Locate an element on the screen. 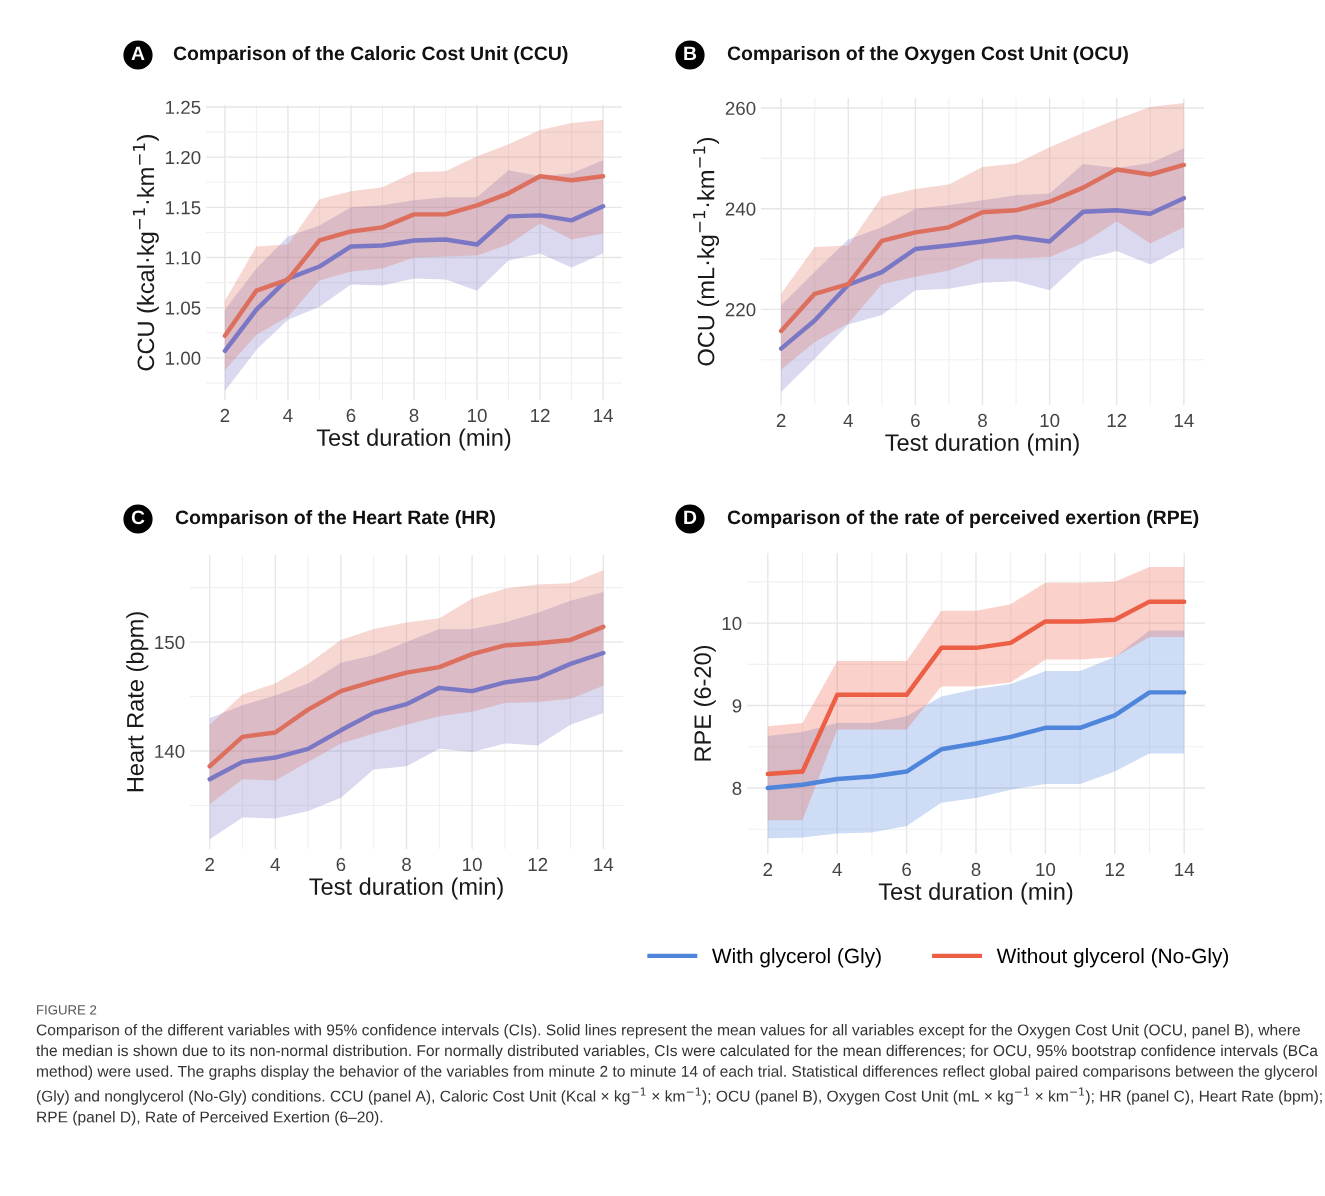 The height and width of the screenshot is (1196, 1325). y-tick-label: 1.10 is located at coordinates (183, 258).